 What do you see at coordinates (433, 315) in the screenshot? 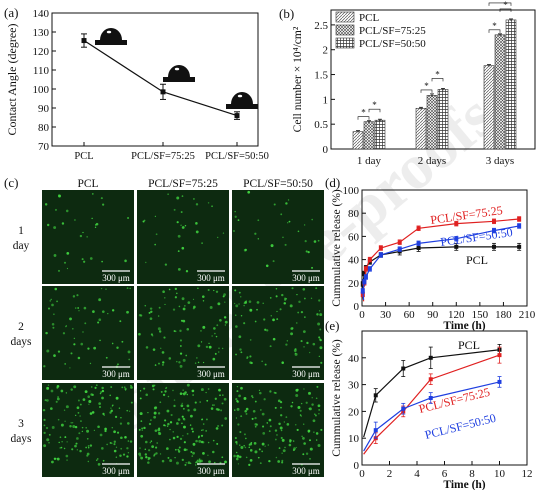
I see `x-tick-label: 90` at bounding box center [433, 315].